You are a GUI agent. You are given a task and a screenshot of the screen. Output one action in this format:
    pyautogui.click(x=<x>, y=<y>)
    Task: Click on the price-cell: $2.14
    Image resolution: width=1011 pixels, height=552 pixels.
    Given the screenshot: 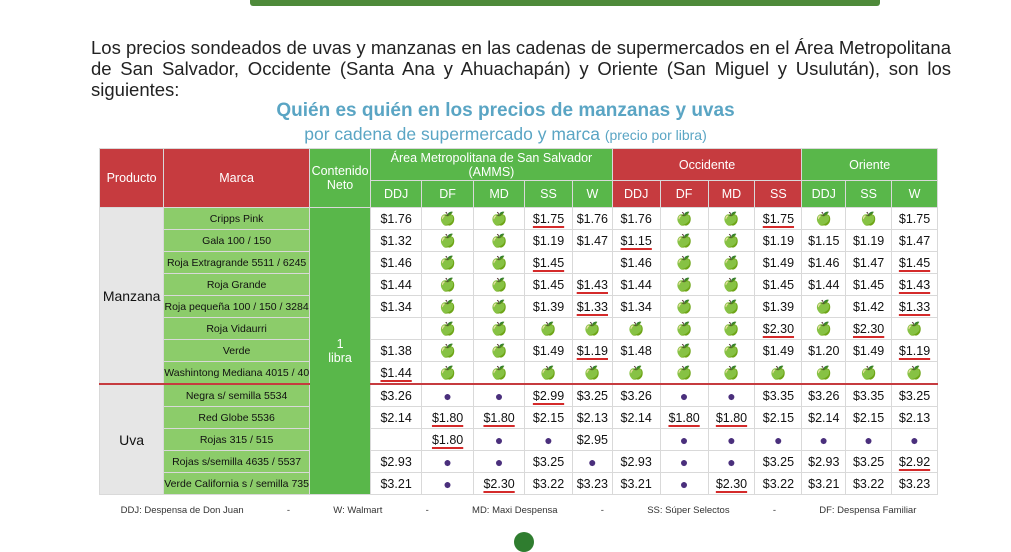 What is the action you would take?
    pyautogui.click(x=396, y=417)
    